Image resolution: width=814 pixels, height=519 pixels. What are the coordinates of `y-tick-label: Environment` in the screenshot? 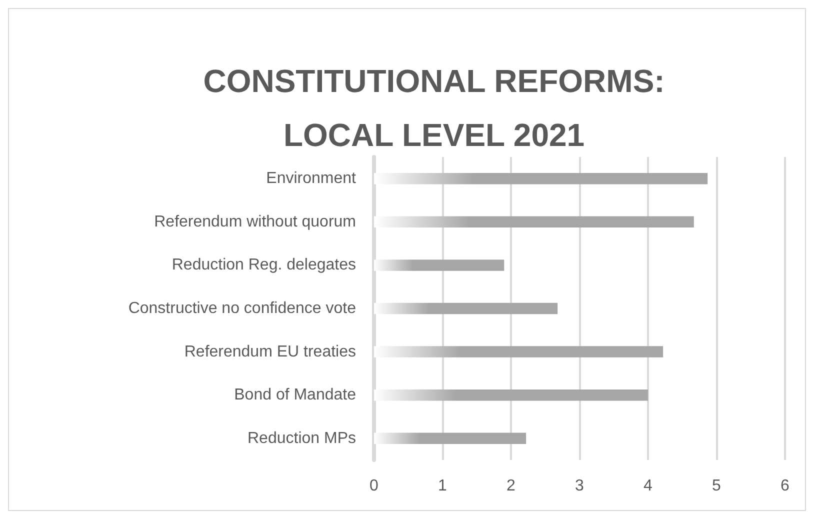 It's located at (311, 179).